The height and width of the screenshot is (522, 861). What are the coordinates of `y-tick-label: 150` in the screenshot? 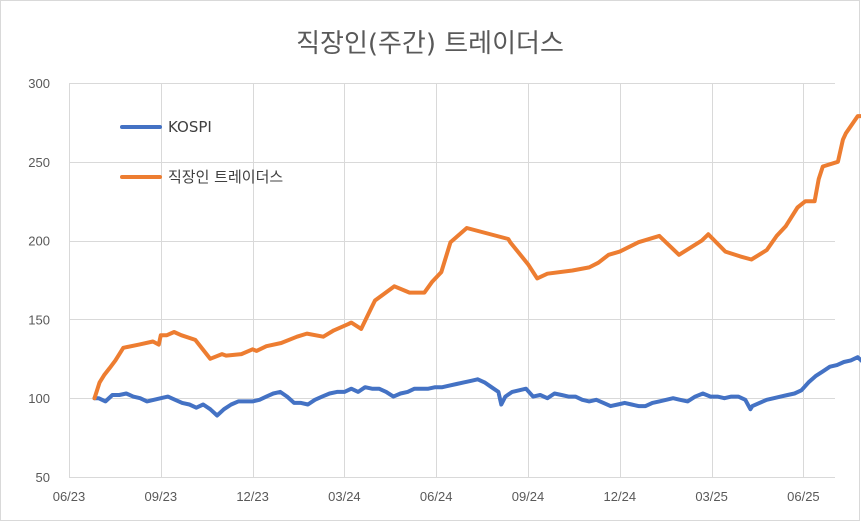 It's located at (39, 319).